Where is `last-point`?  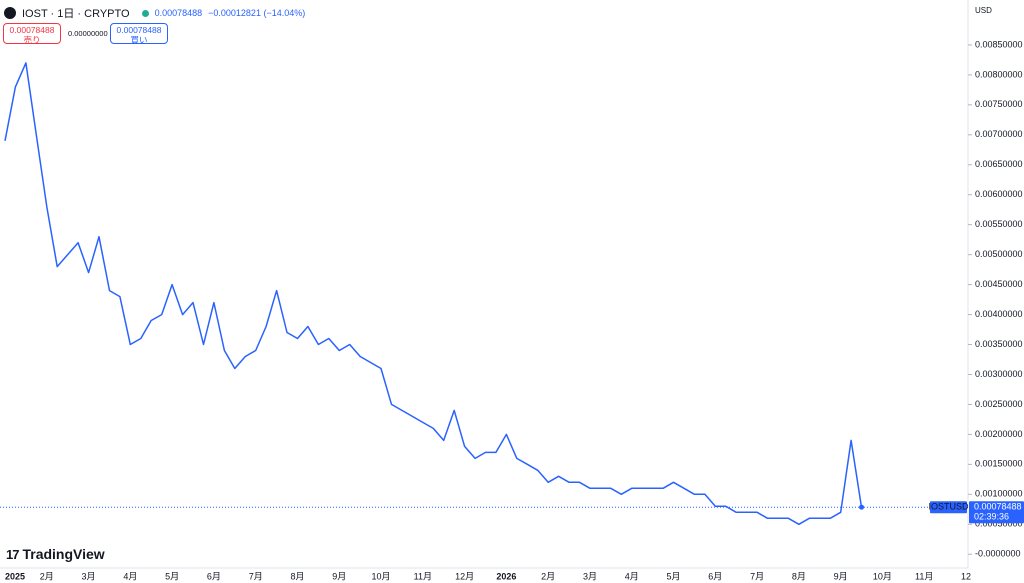 last-point is located at coordinates (862, 507).